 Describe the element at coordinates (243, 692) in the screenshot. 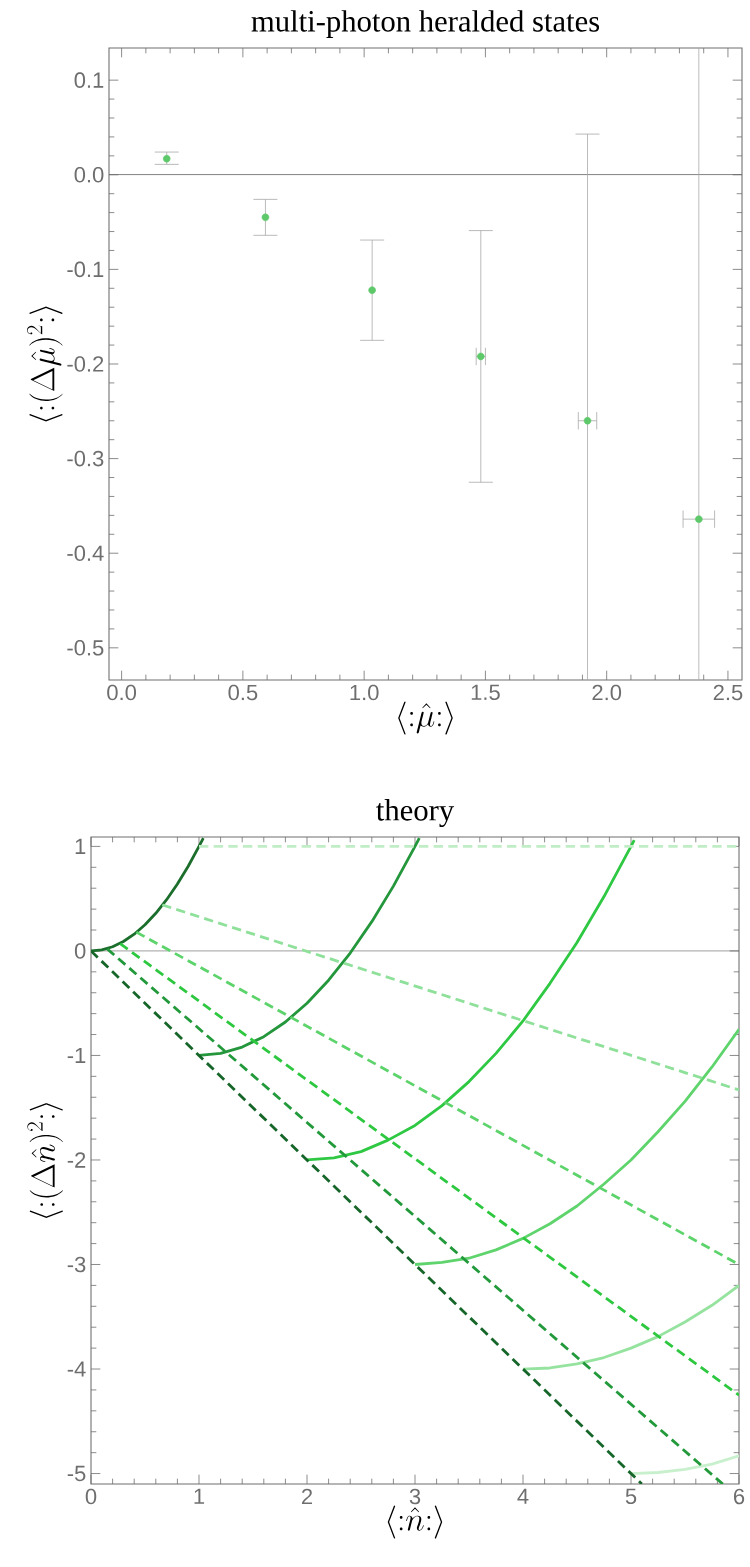

I see `x-tick-label: 0.5` at that location.